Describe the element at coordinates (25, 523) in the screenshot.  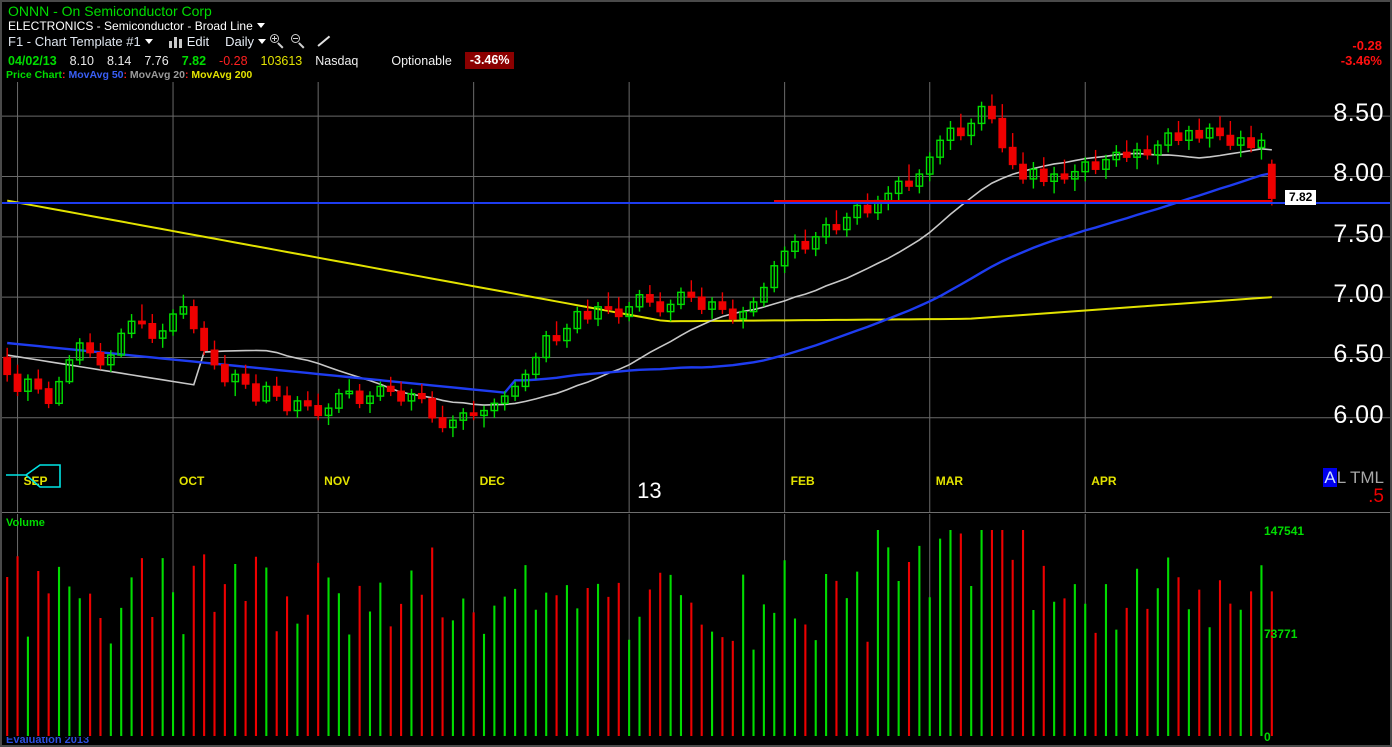
I see `volume-pane-title: Volume` at that location.